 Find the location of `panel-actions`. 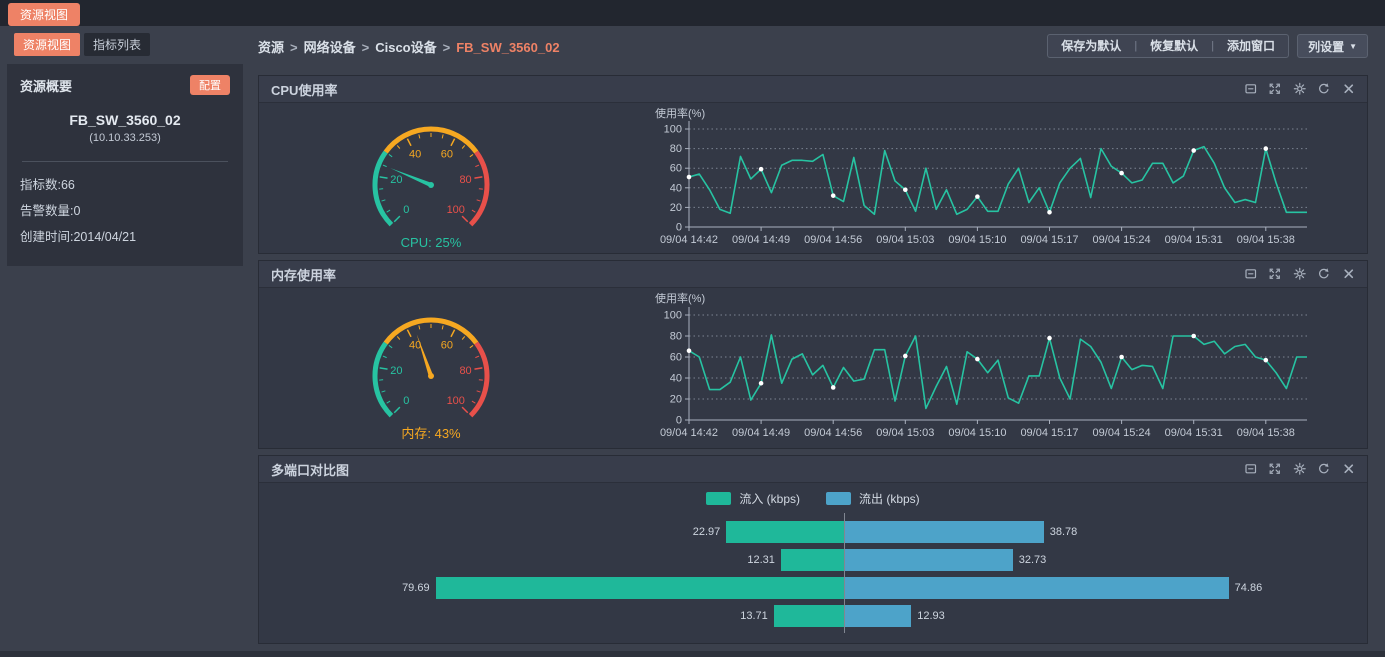

panel-actions is located at coordinates (1300, 469).